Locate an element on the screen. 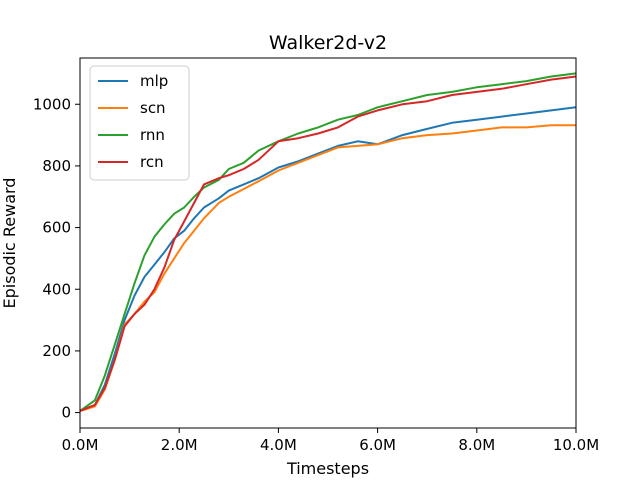 The image size is (640, 480). x-tick-label: 8.0M is located at coordinates (476, 445).